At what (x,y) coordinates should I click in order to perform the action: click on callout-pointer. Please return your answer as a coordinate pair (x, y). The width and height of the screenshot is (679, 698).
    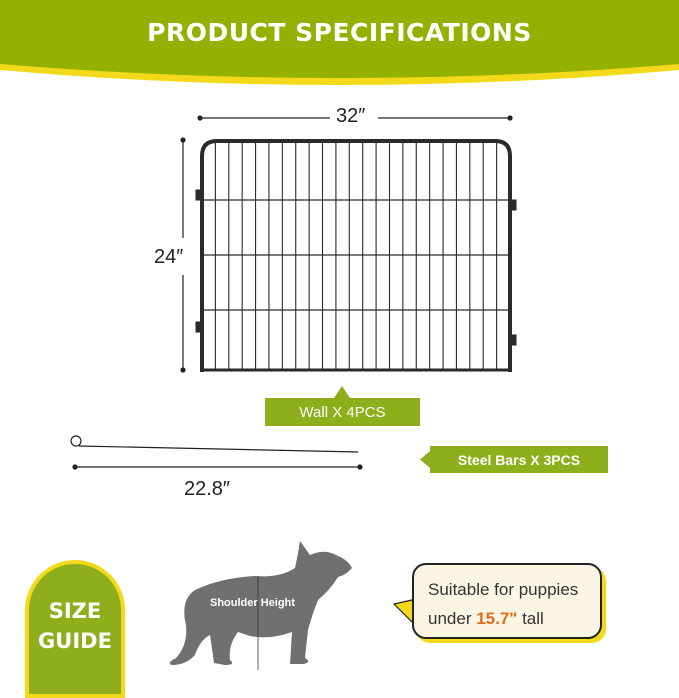
    Looking at the image, I should click on (402, 611).